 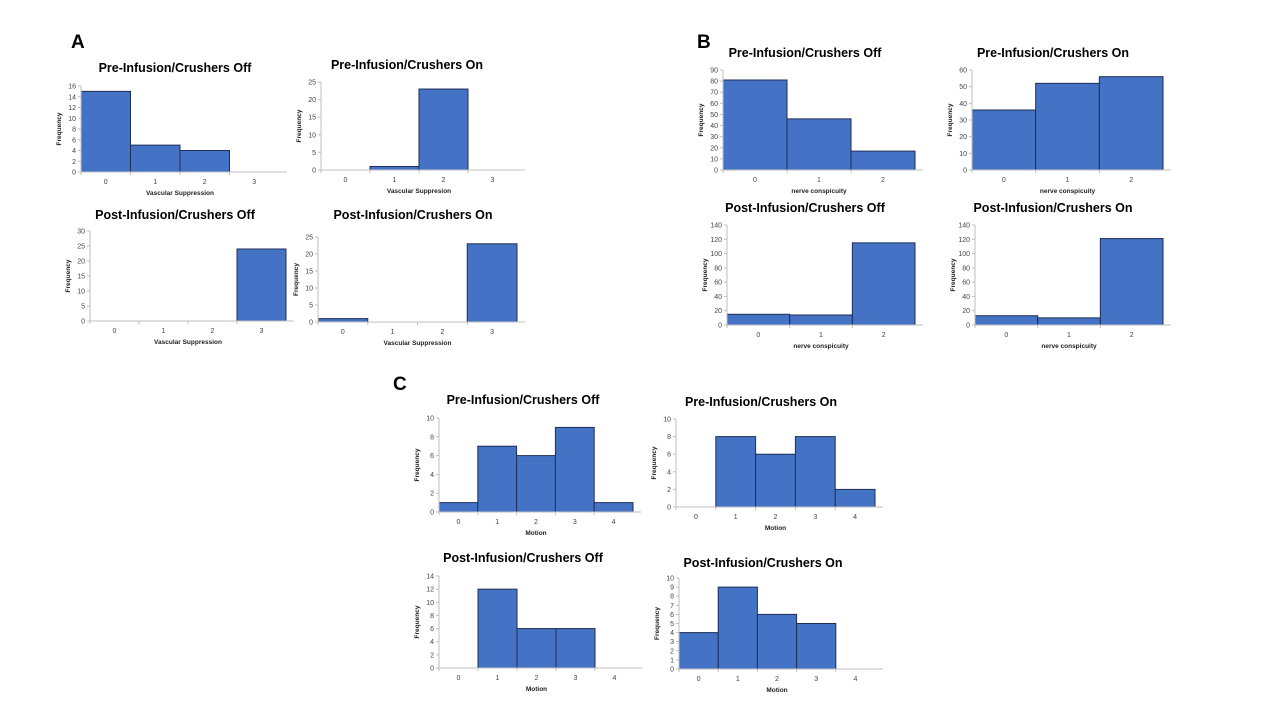 What do you see at coordinates (775, 528) in the screenshot?
I see `x-axis-label: Motion` at bounding box center [775, 528].